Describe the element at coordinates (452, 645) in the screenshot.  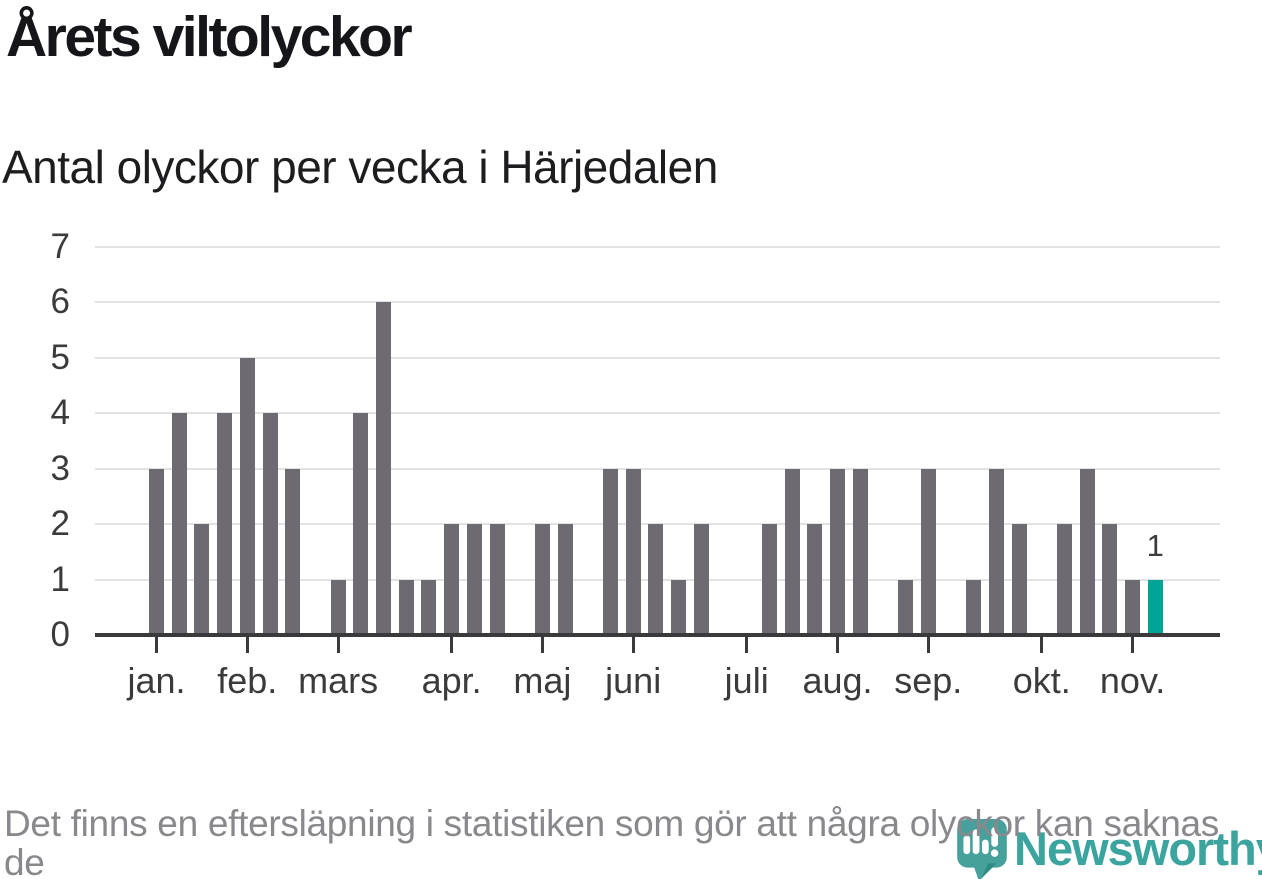
I see `x-tick-apr` at that location.